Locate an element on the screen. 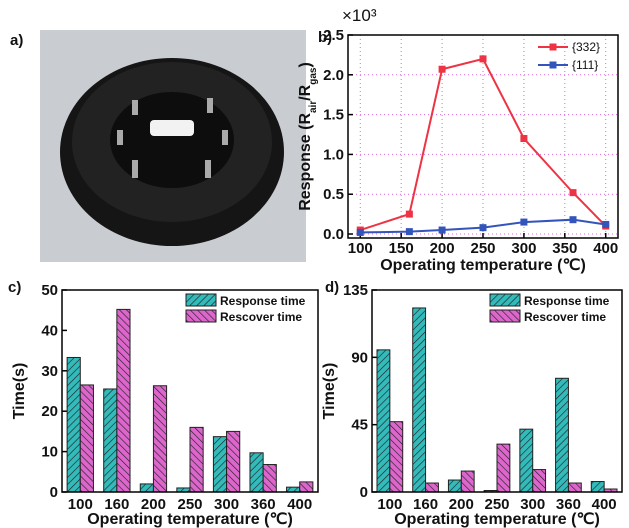 The width and height of the screenshot is (629, 528). y-tick-label: 0.5 is located at coordinates (333, 194).